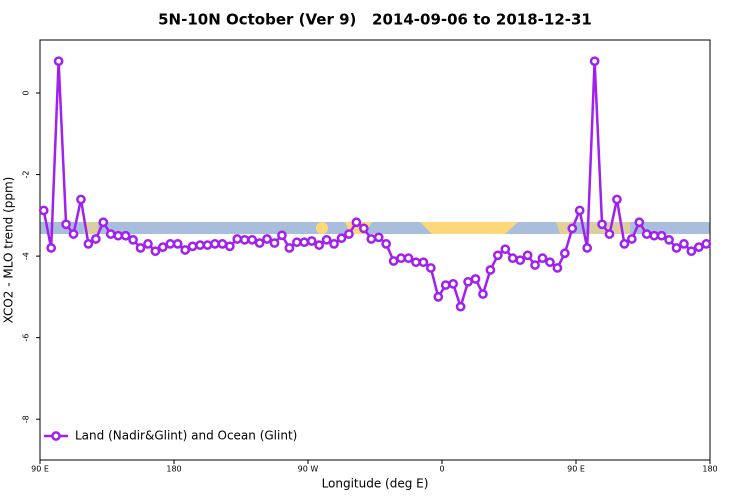 The height and width of the screenshot is (500, 750). Describe the element at coordinates (308, 469) in the screenshot. I see `x-tick-label: 90 W` at that location.